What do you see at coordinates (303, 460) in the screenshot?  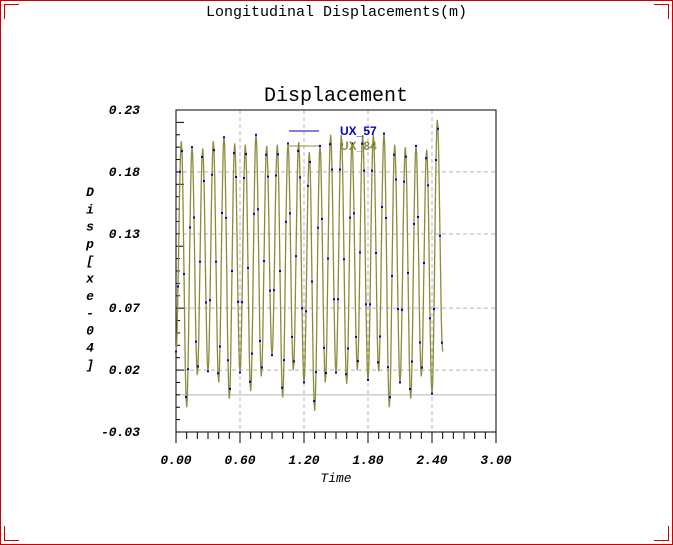 I see `x-tick-label: 1.20` at bounding box center [303, 460].